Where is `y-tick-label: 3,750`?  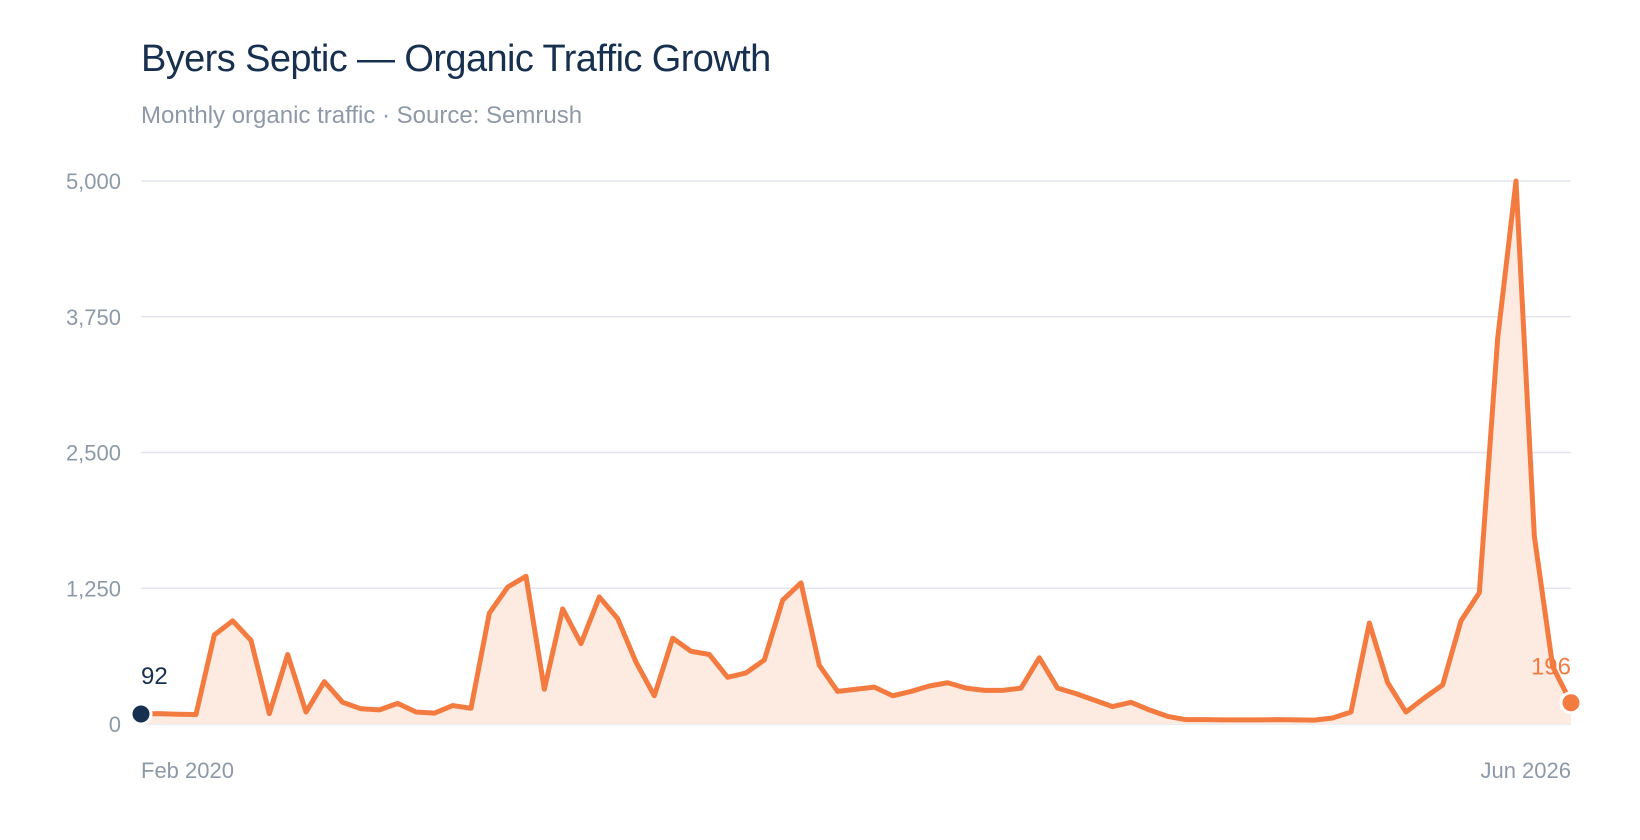 y-tick-label: 3,750 is located at coordinates (93, 317).